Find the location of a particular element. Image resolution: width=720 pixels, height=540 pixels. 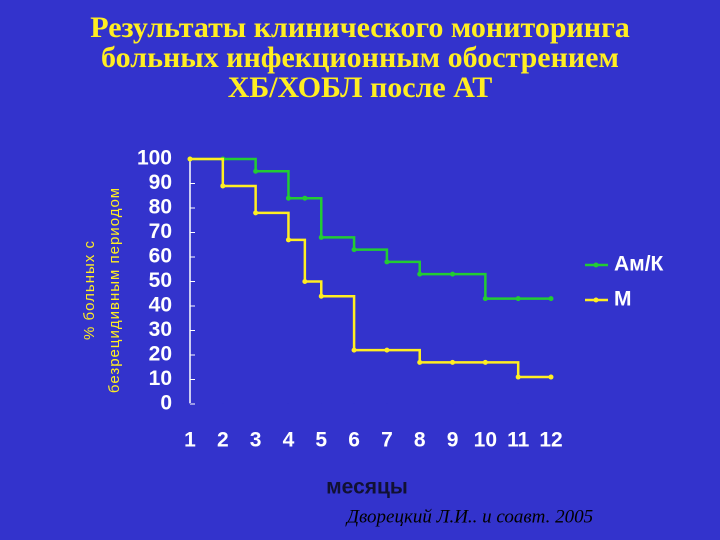

legend-label: М is located at coordinates (623, 299).